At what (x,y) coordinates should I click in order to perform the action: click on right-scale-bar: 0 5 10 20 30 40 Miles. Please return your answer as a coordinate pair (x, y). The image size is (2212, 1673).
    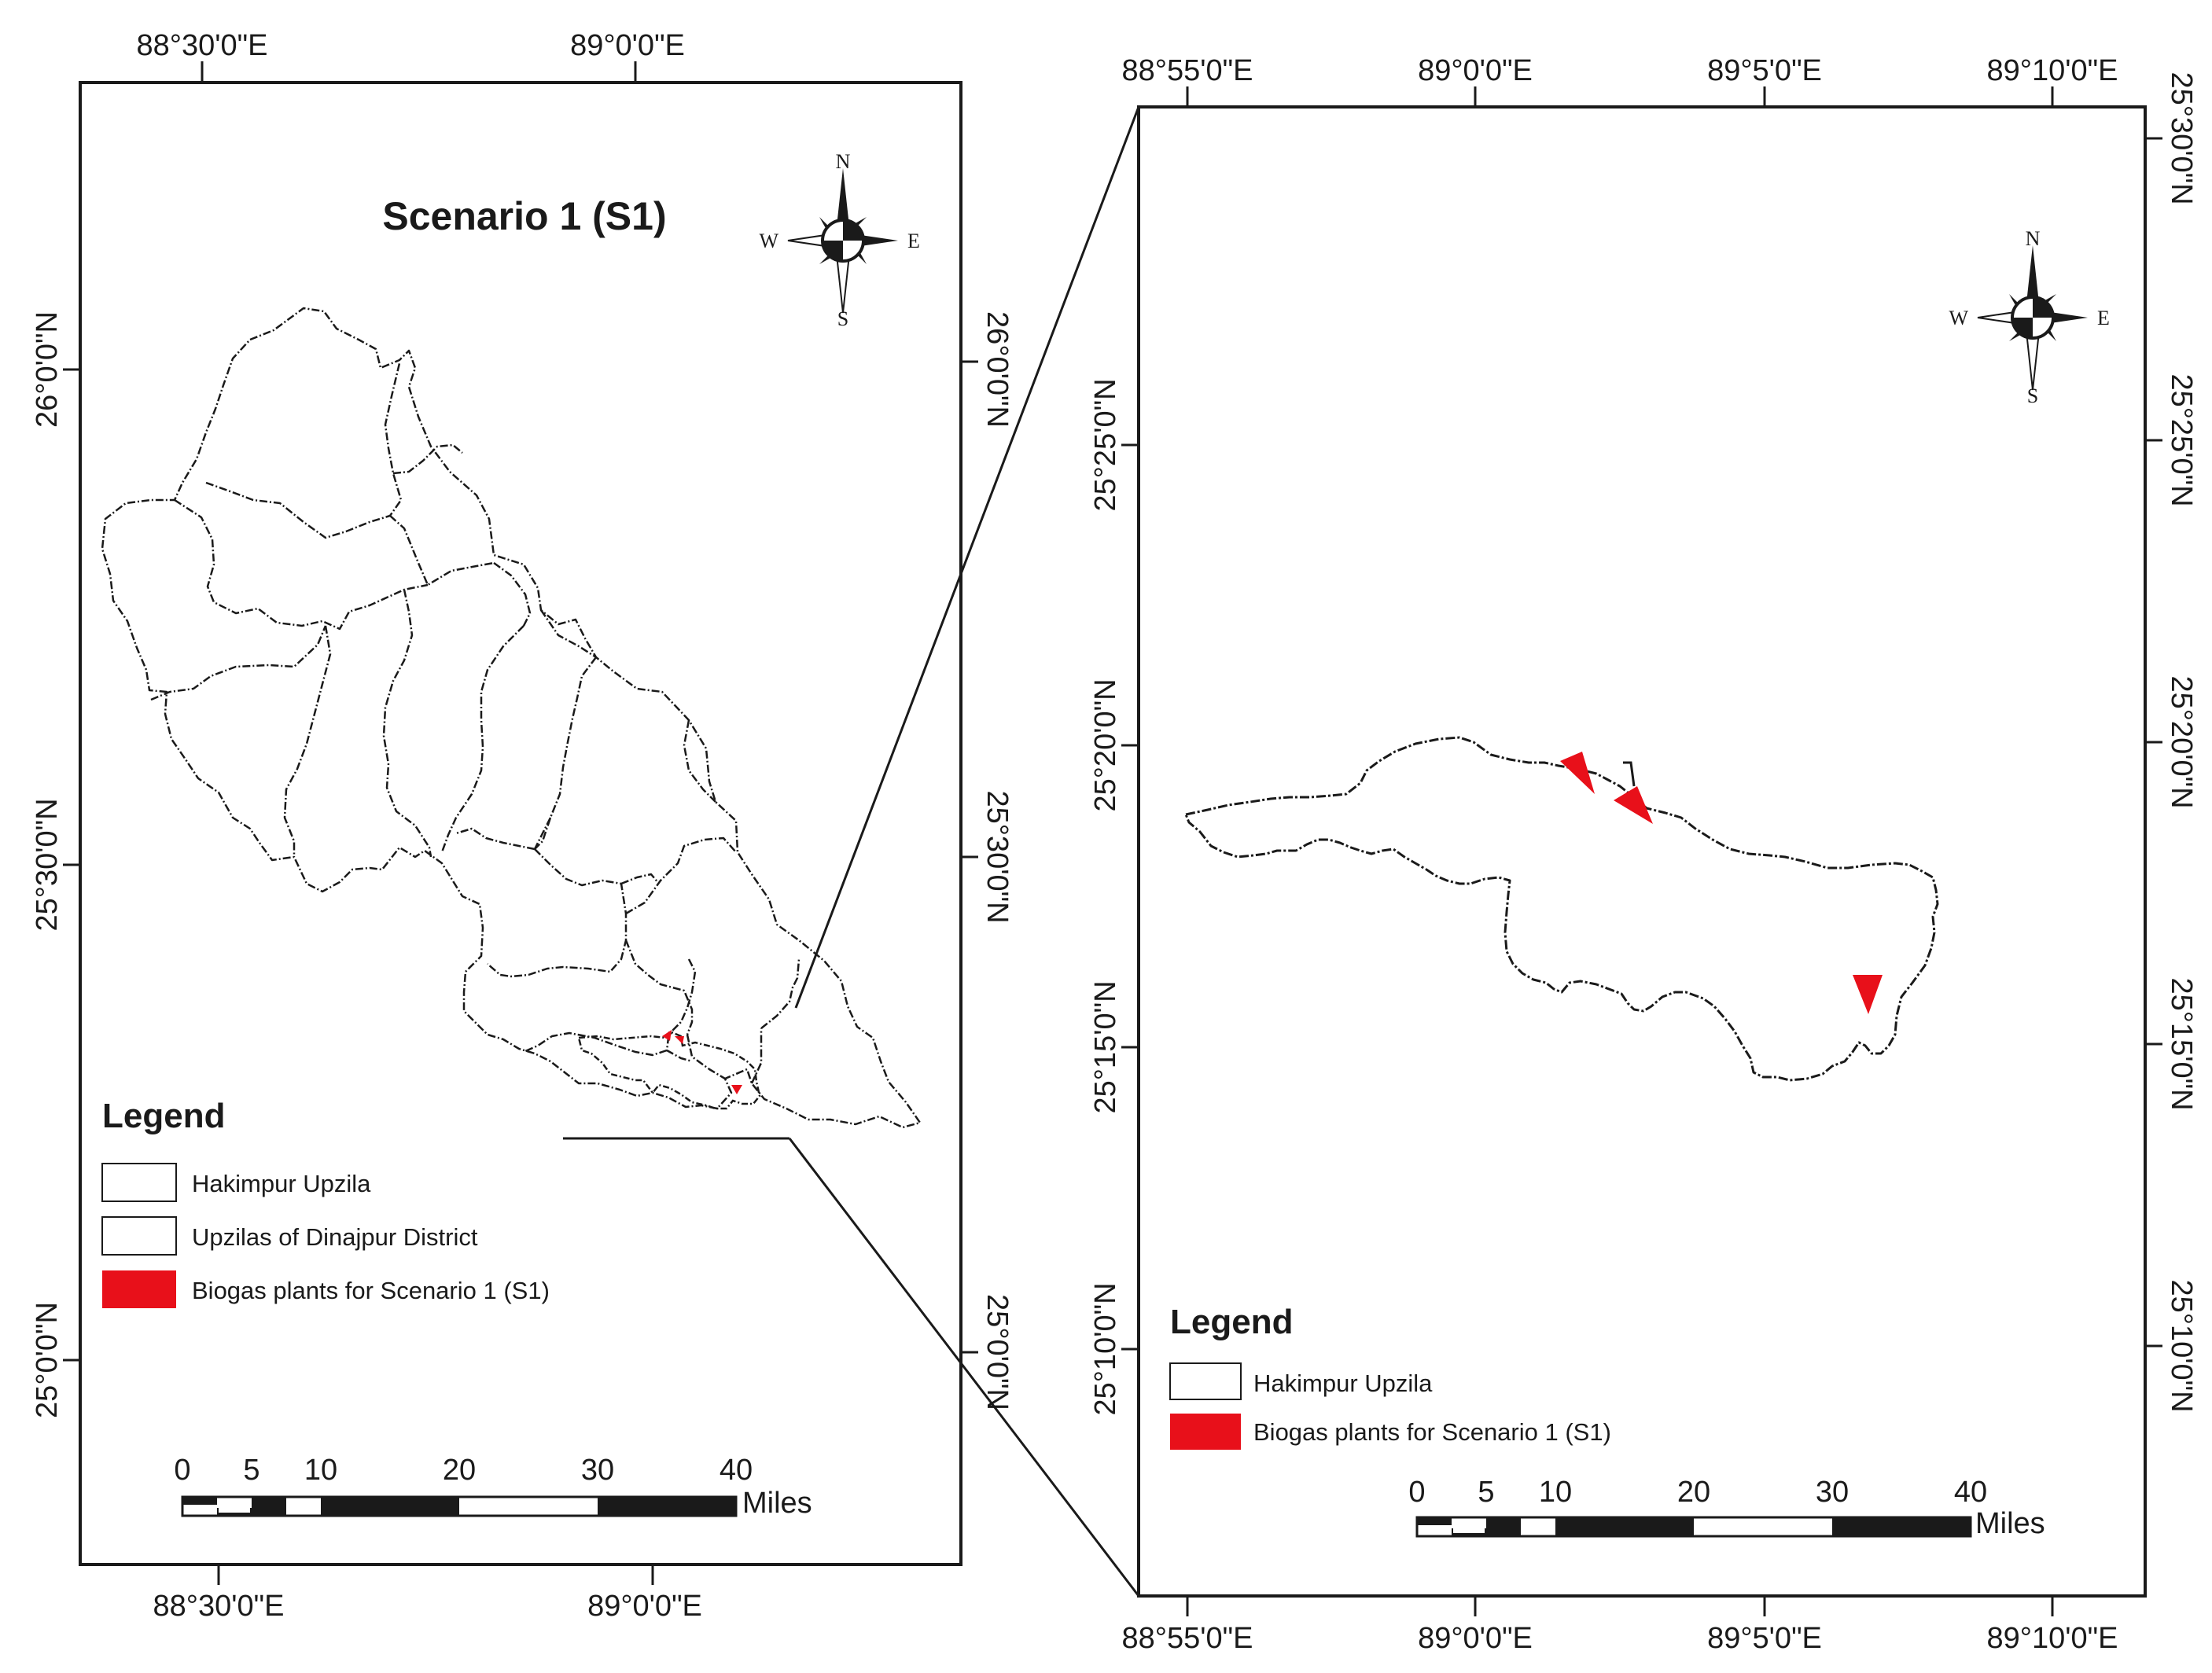
    Looking at the image, I should click on (1726, 1508).